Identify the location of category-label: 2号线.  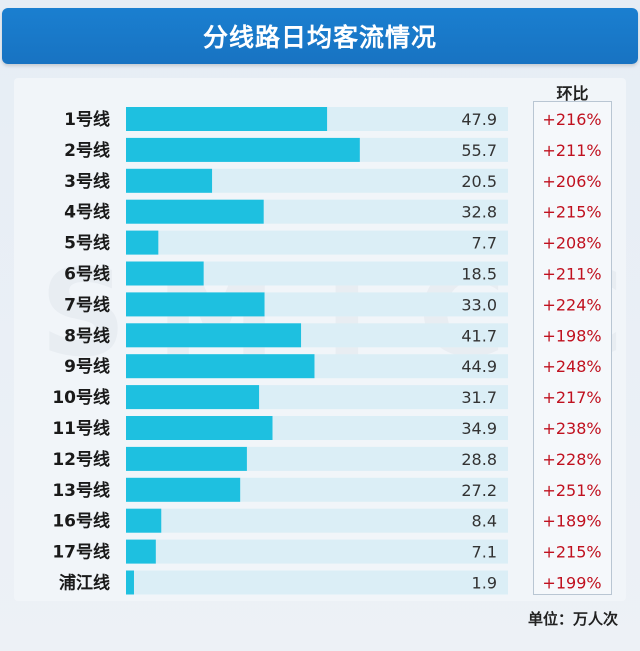
(87, 150).